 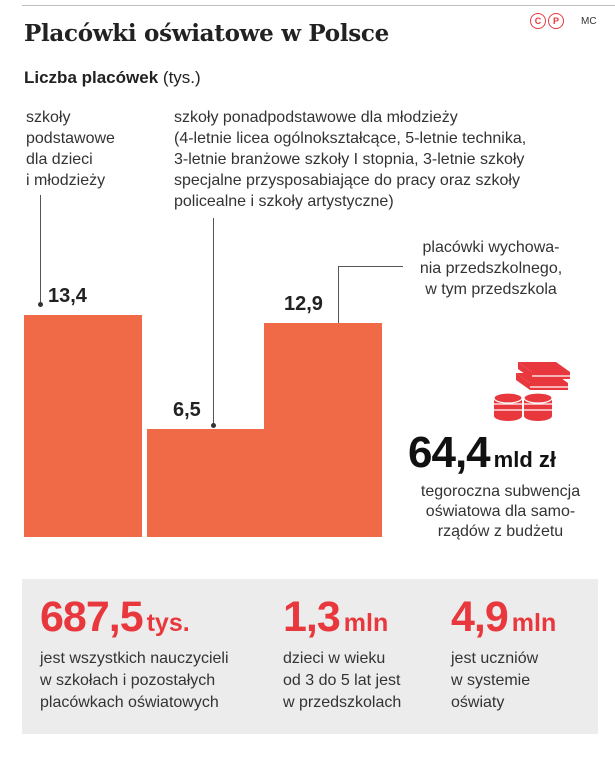 I want to click on subsidy-desc-line: oświatowa dla samo-, so click(x=500, y=511).